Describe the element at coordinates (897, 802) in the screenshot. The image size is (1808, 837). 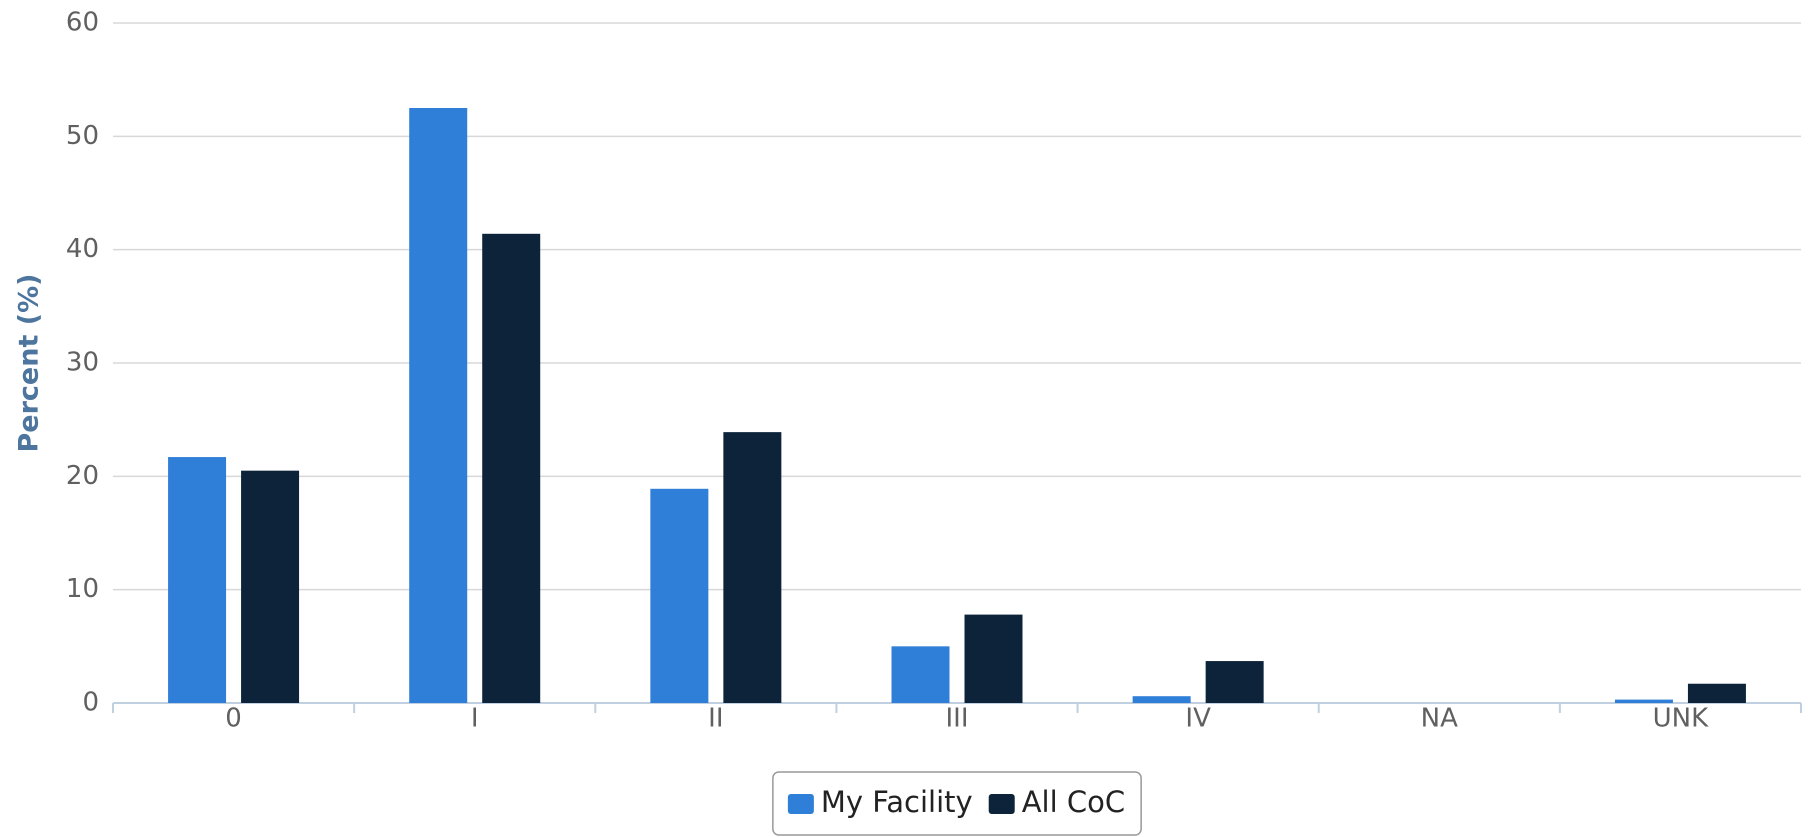
I see `legend-label: My Facility` at that location.